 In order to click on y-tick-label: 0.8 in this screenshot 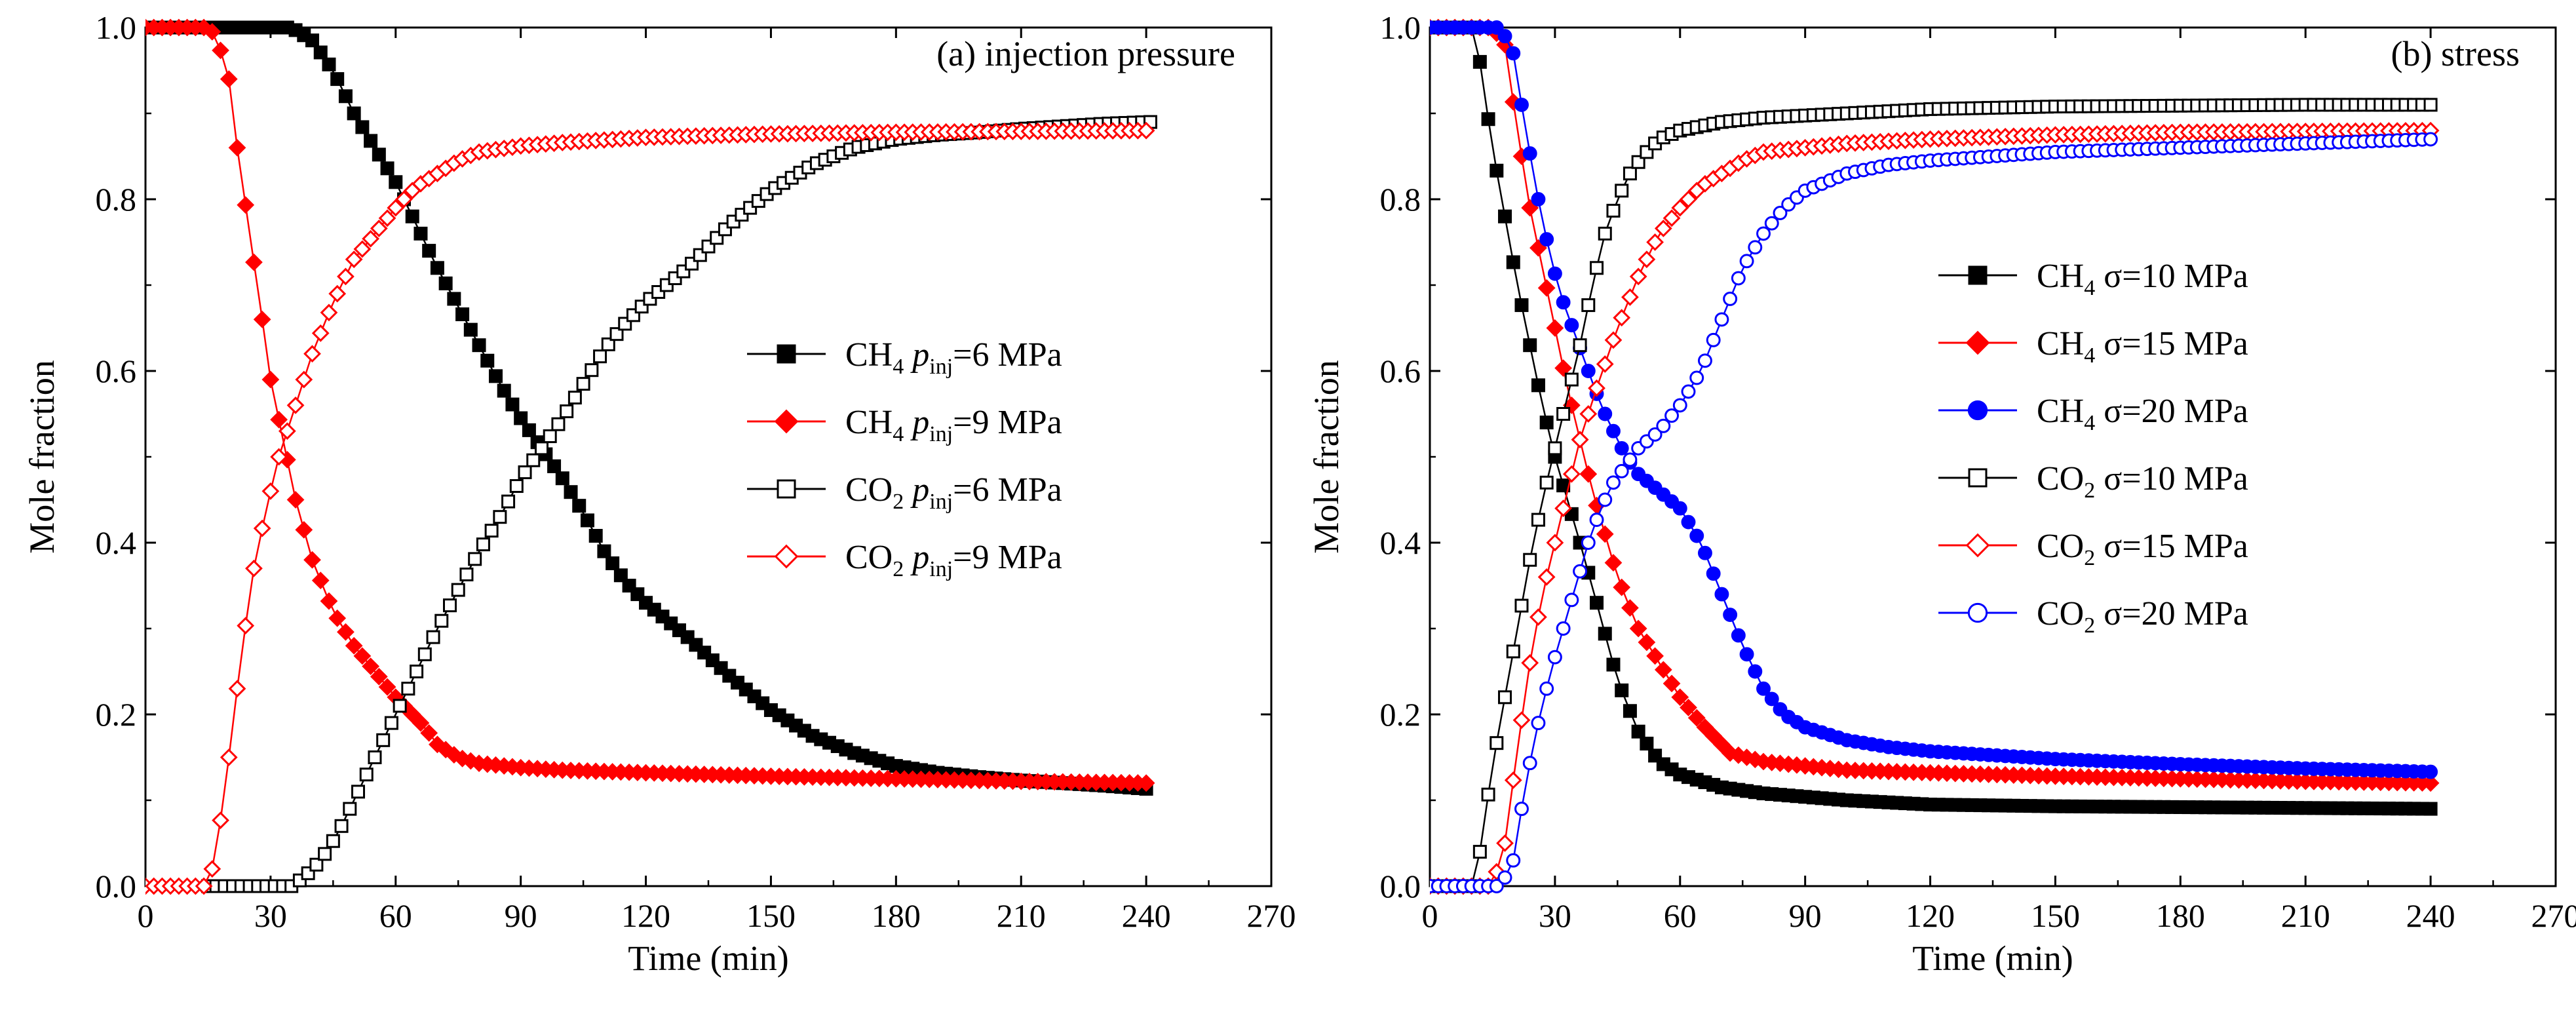, I will do `click(1400, 199)`.